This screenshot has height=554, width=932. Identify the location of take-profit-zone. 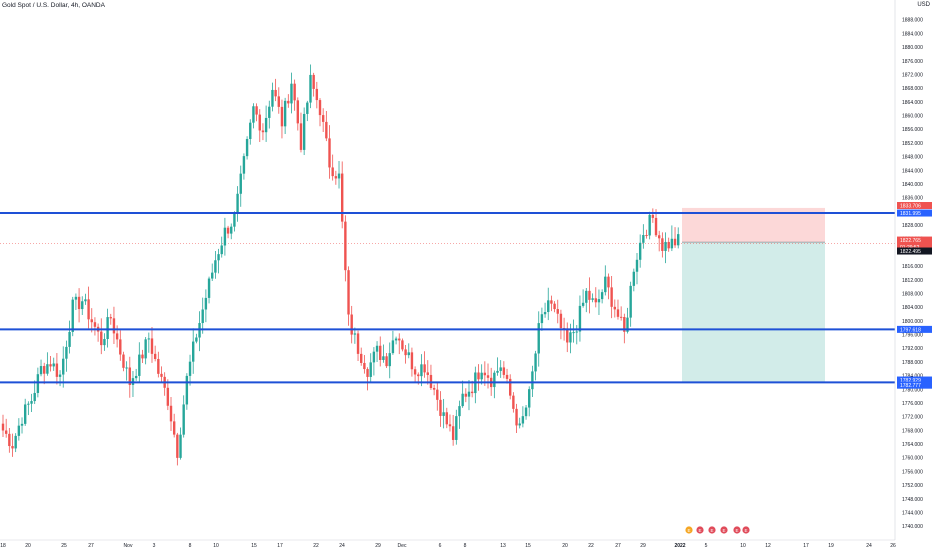
(753, 312).